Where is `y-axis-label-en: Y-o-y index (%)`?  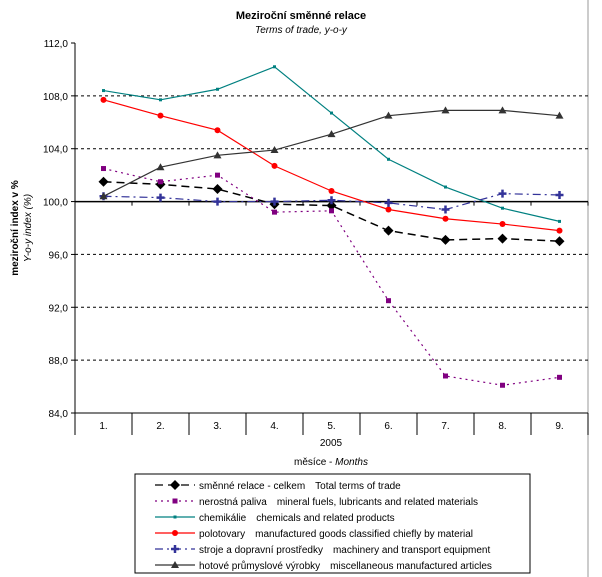 y-axis-label-en: Y-o-y index (%) is located at coordinates (28, 228).